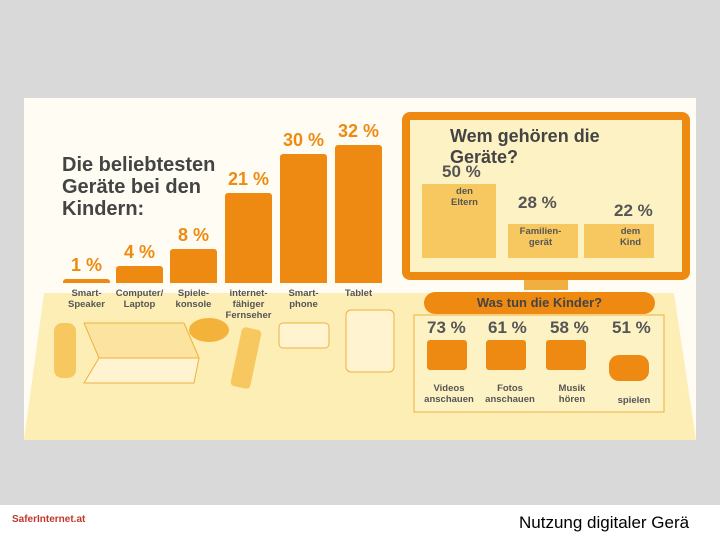  What do you see at coordinates (86, 264) in the screenshot?
I see `value-label: 1 %` at bounding box center [86, 264].